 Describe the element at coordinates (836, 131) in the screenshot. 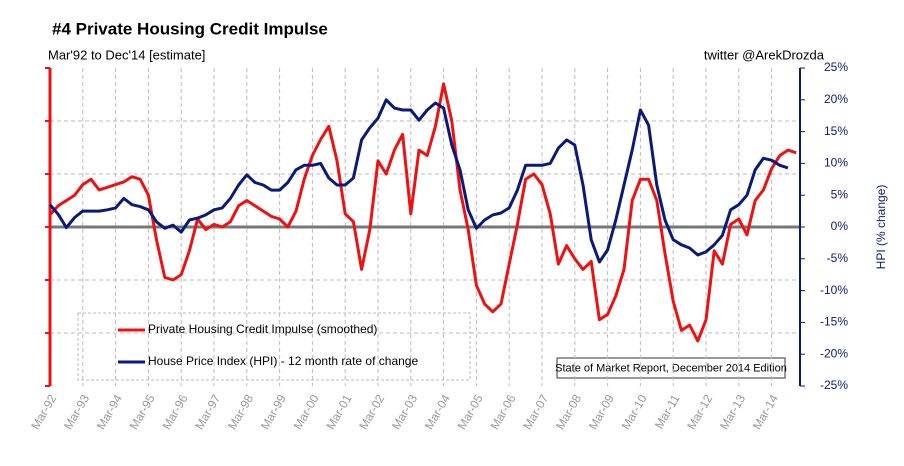

I see `y2-tick-label: 15%` at that location.